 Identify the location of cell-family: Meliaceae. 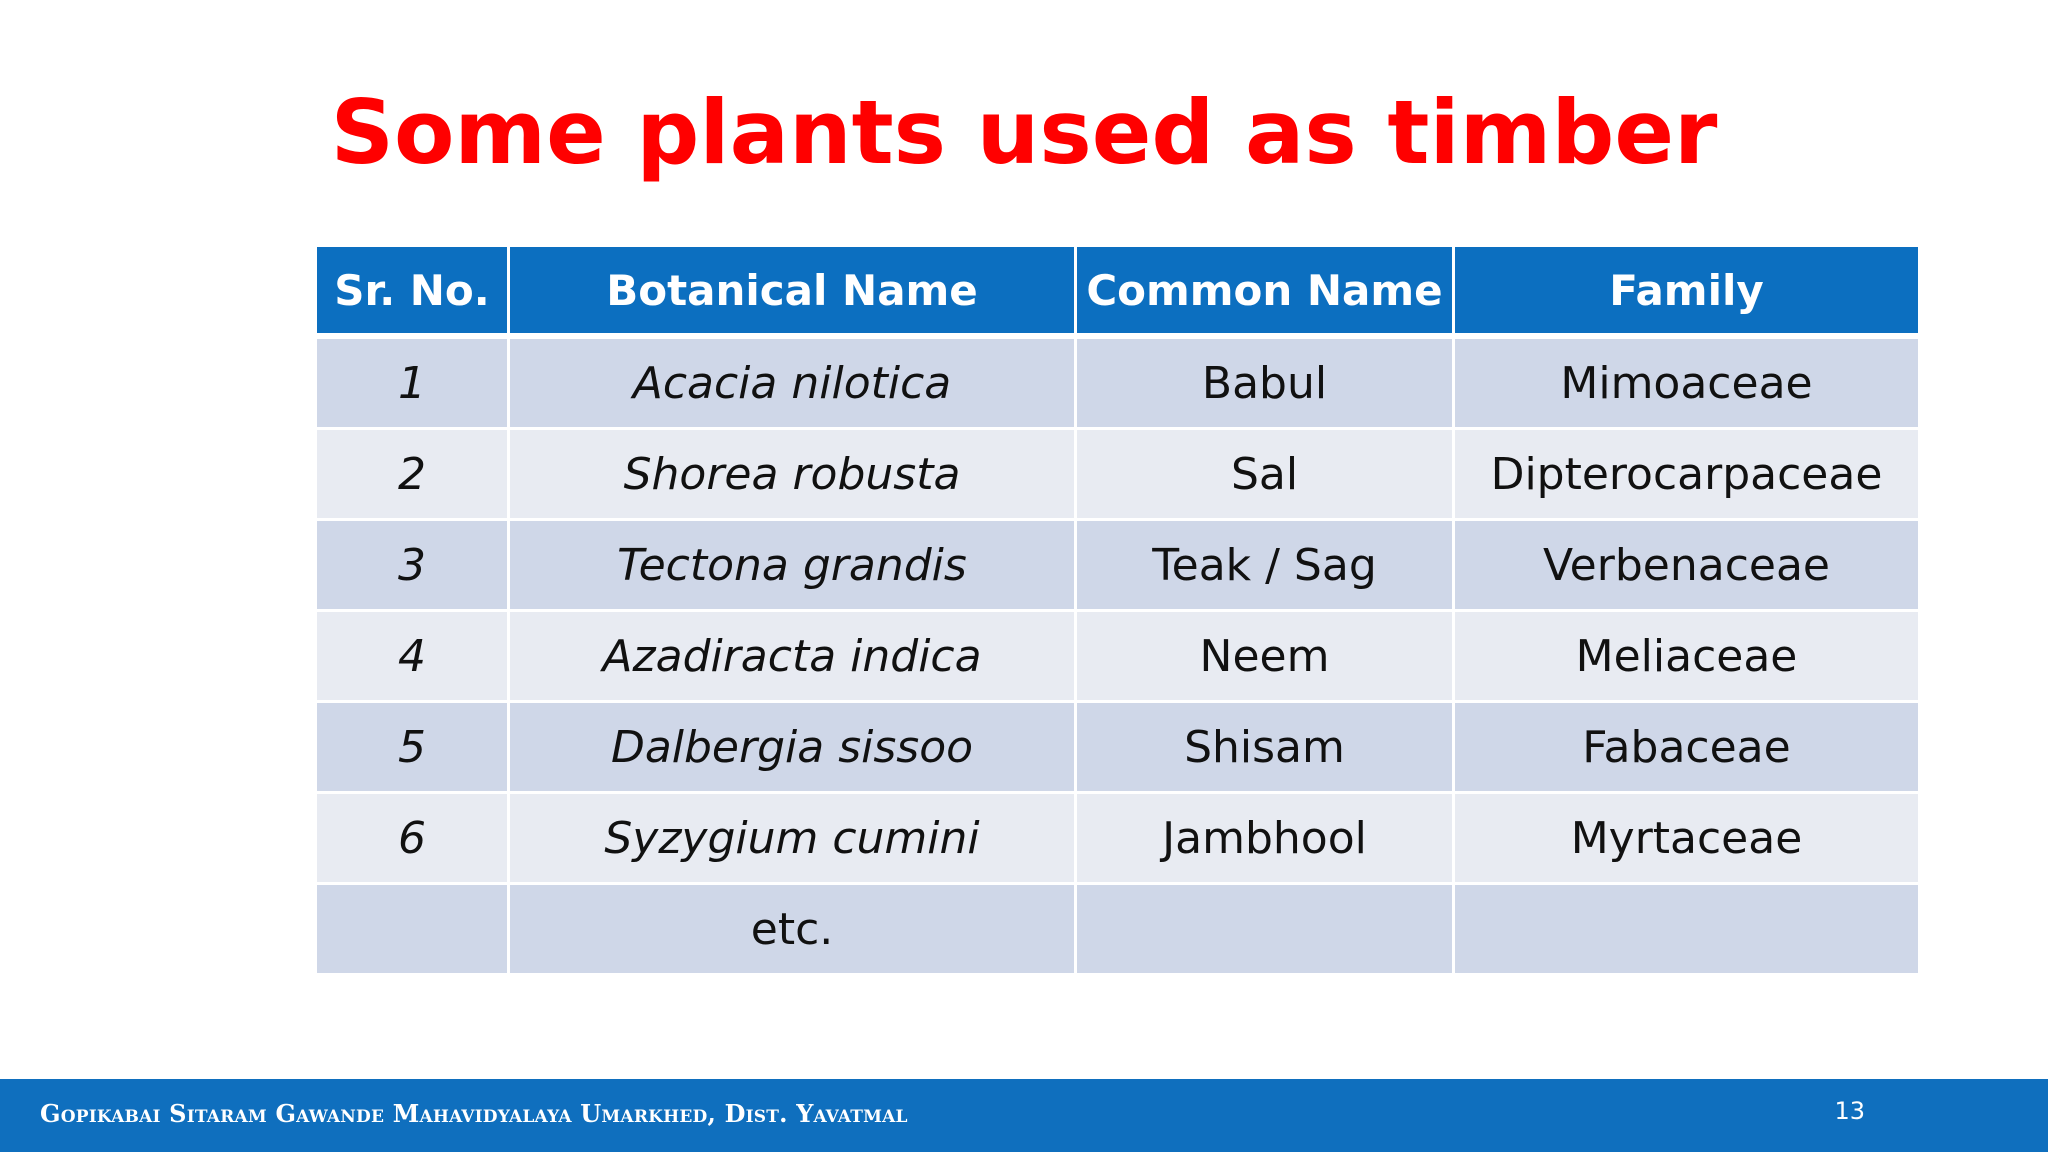
(1686, 656).